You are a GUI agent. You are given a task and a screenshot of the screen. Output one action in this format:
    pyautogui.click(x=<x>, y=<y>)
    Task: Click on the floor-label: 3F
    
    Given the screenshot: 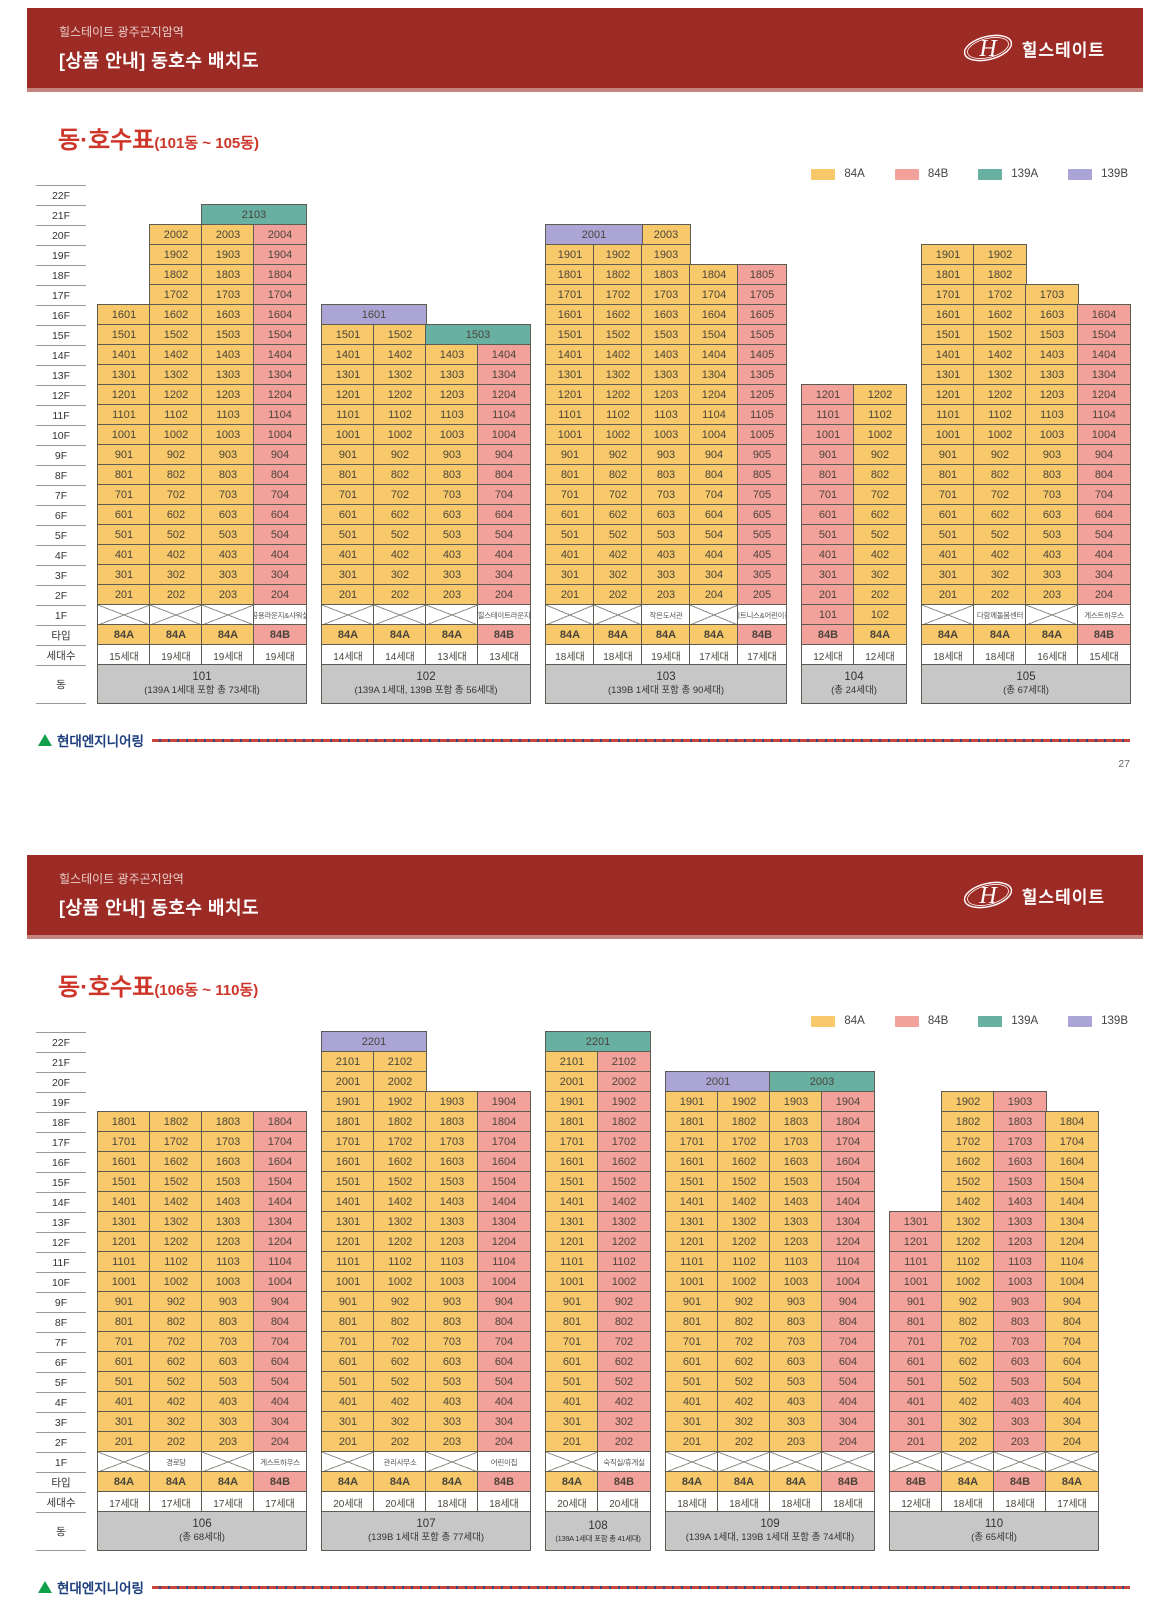 What is the action you would take?
    pyautogui.click(x=61, y=1423)
    